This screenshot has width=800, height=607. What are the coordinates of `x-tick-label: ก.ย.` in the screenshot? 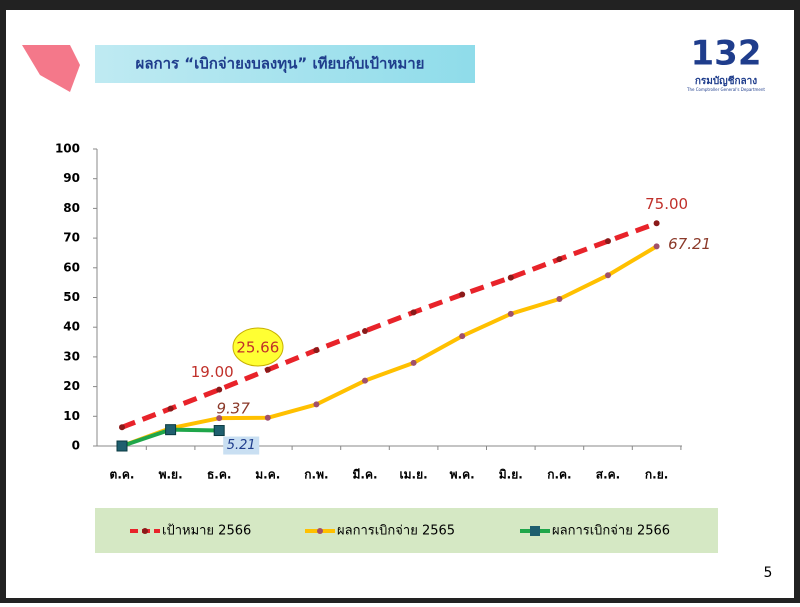 It's located at (656, 475).